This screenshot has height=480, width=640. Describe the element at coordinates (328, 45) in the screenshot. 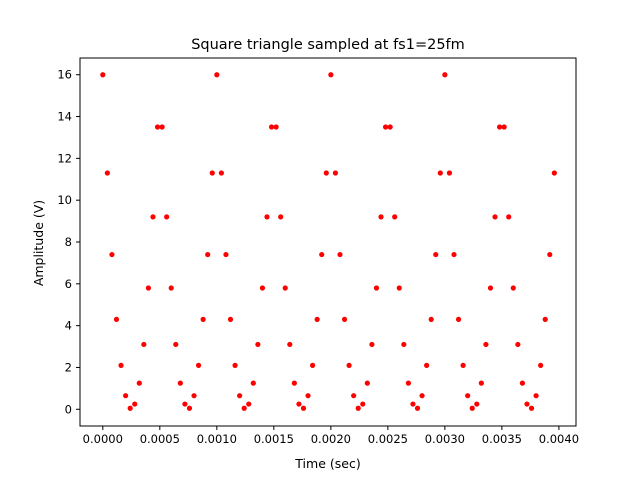

I see `chart-title: Square triangle sampled at fs1=25fm` at that location.